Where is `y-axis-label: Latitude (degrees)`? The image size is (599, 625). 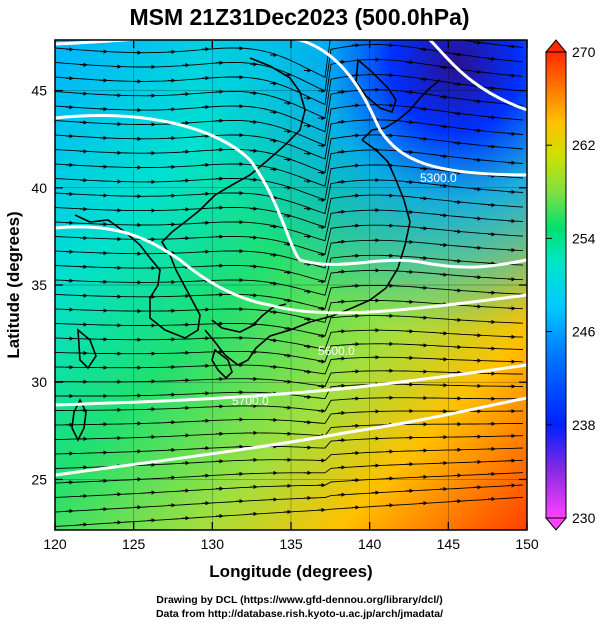
y-axis-label: Latitude (degrees) is located at coordinates (13, 284).